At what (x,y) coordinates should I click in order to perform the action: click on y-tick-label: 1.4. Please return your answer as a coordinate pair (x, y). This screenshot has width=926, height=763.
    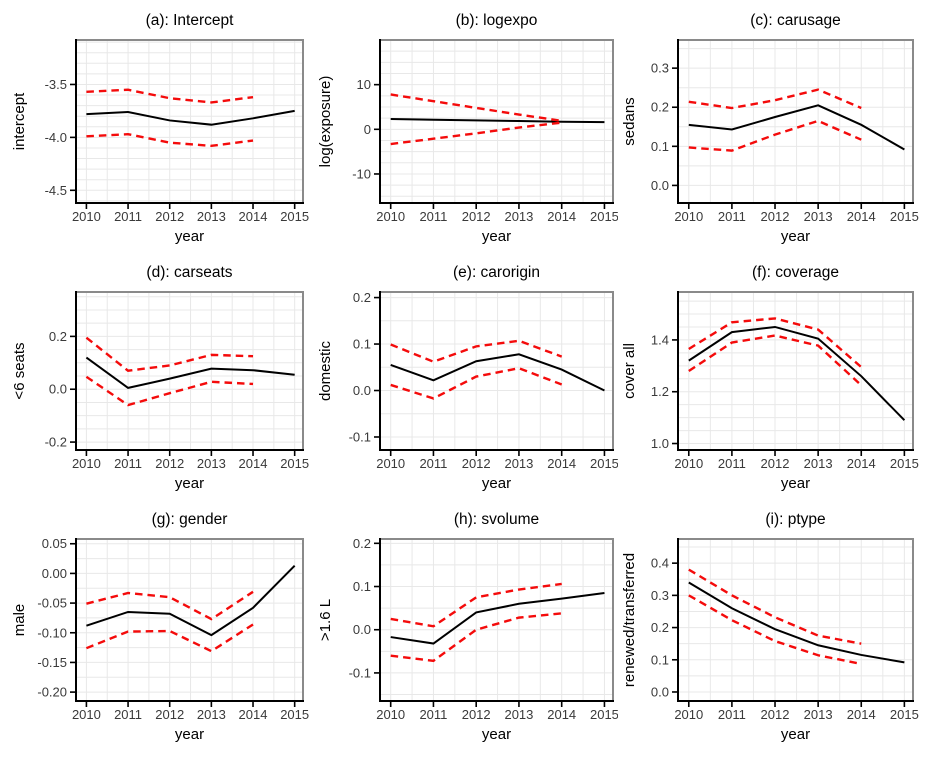
    Looking at the image, I should click on (660, 339).